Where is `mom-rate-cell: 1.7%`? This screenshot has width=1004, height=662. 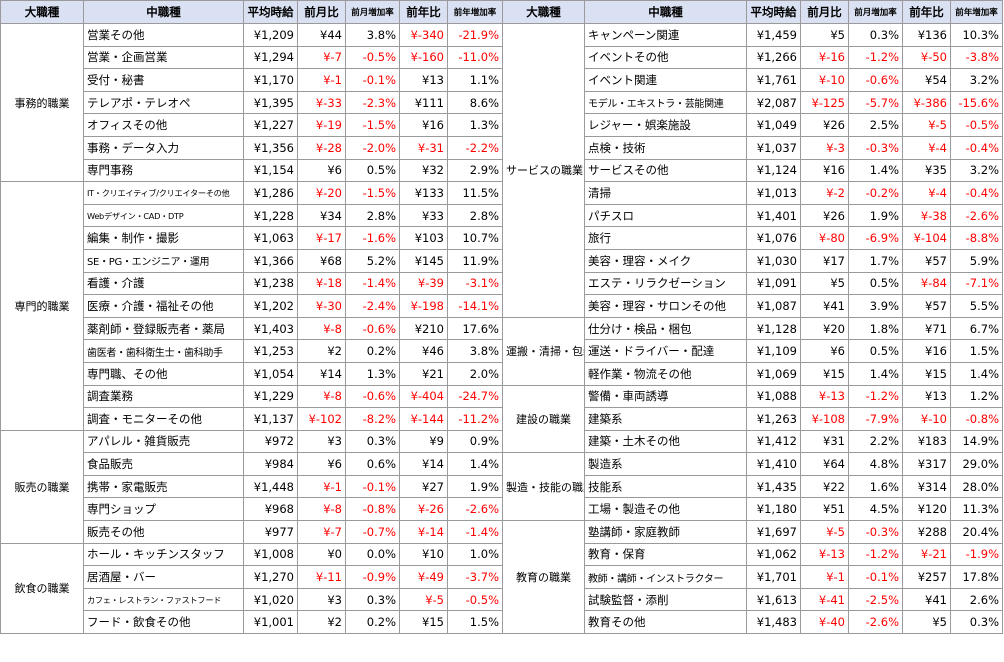
mom-rate-cell: 1.7% is located at coordinates (875, 260).